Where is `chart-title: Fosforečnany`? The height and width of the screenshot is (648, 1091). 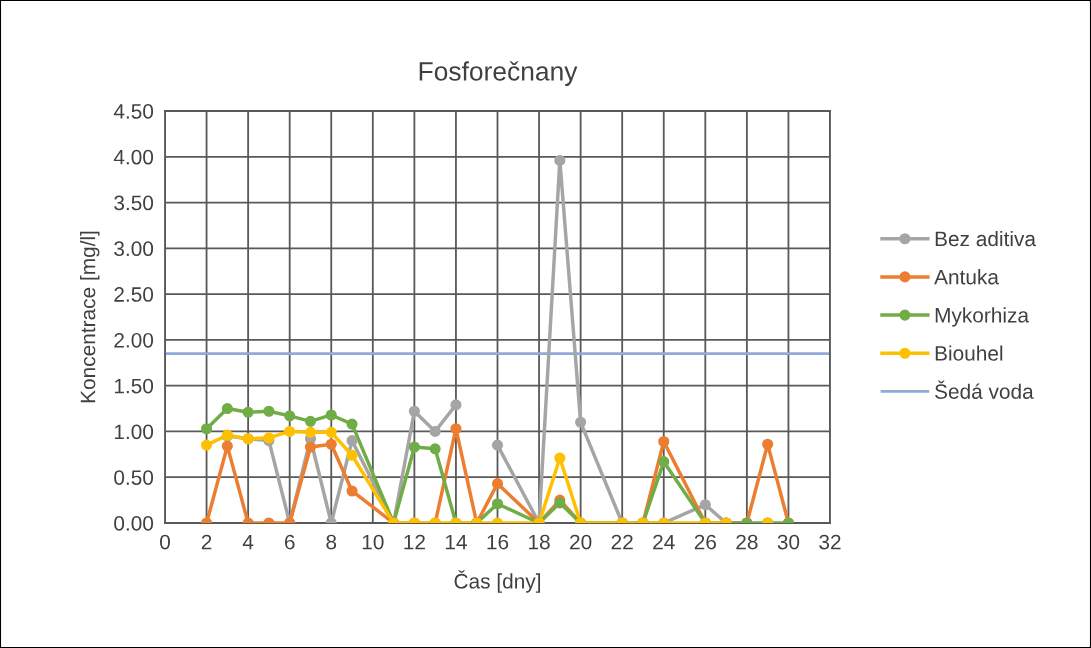
chart-title: Fosforečnany is located at coordinates (498, 73).